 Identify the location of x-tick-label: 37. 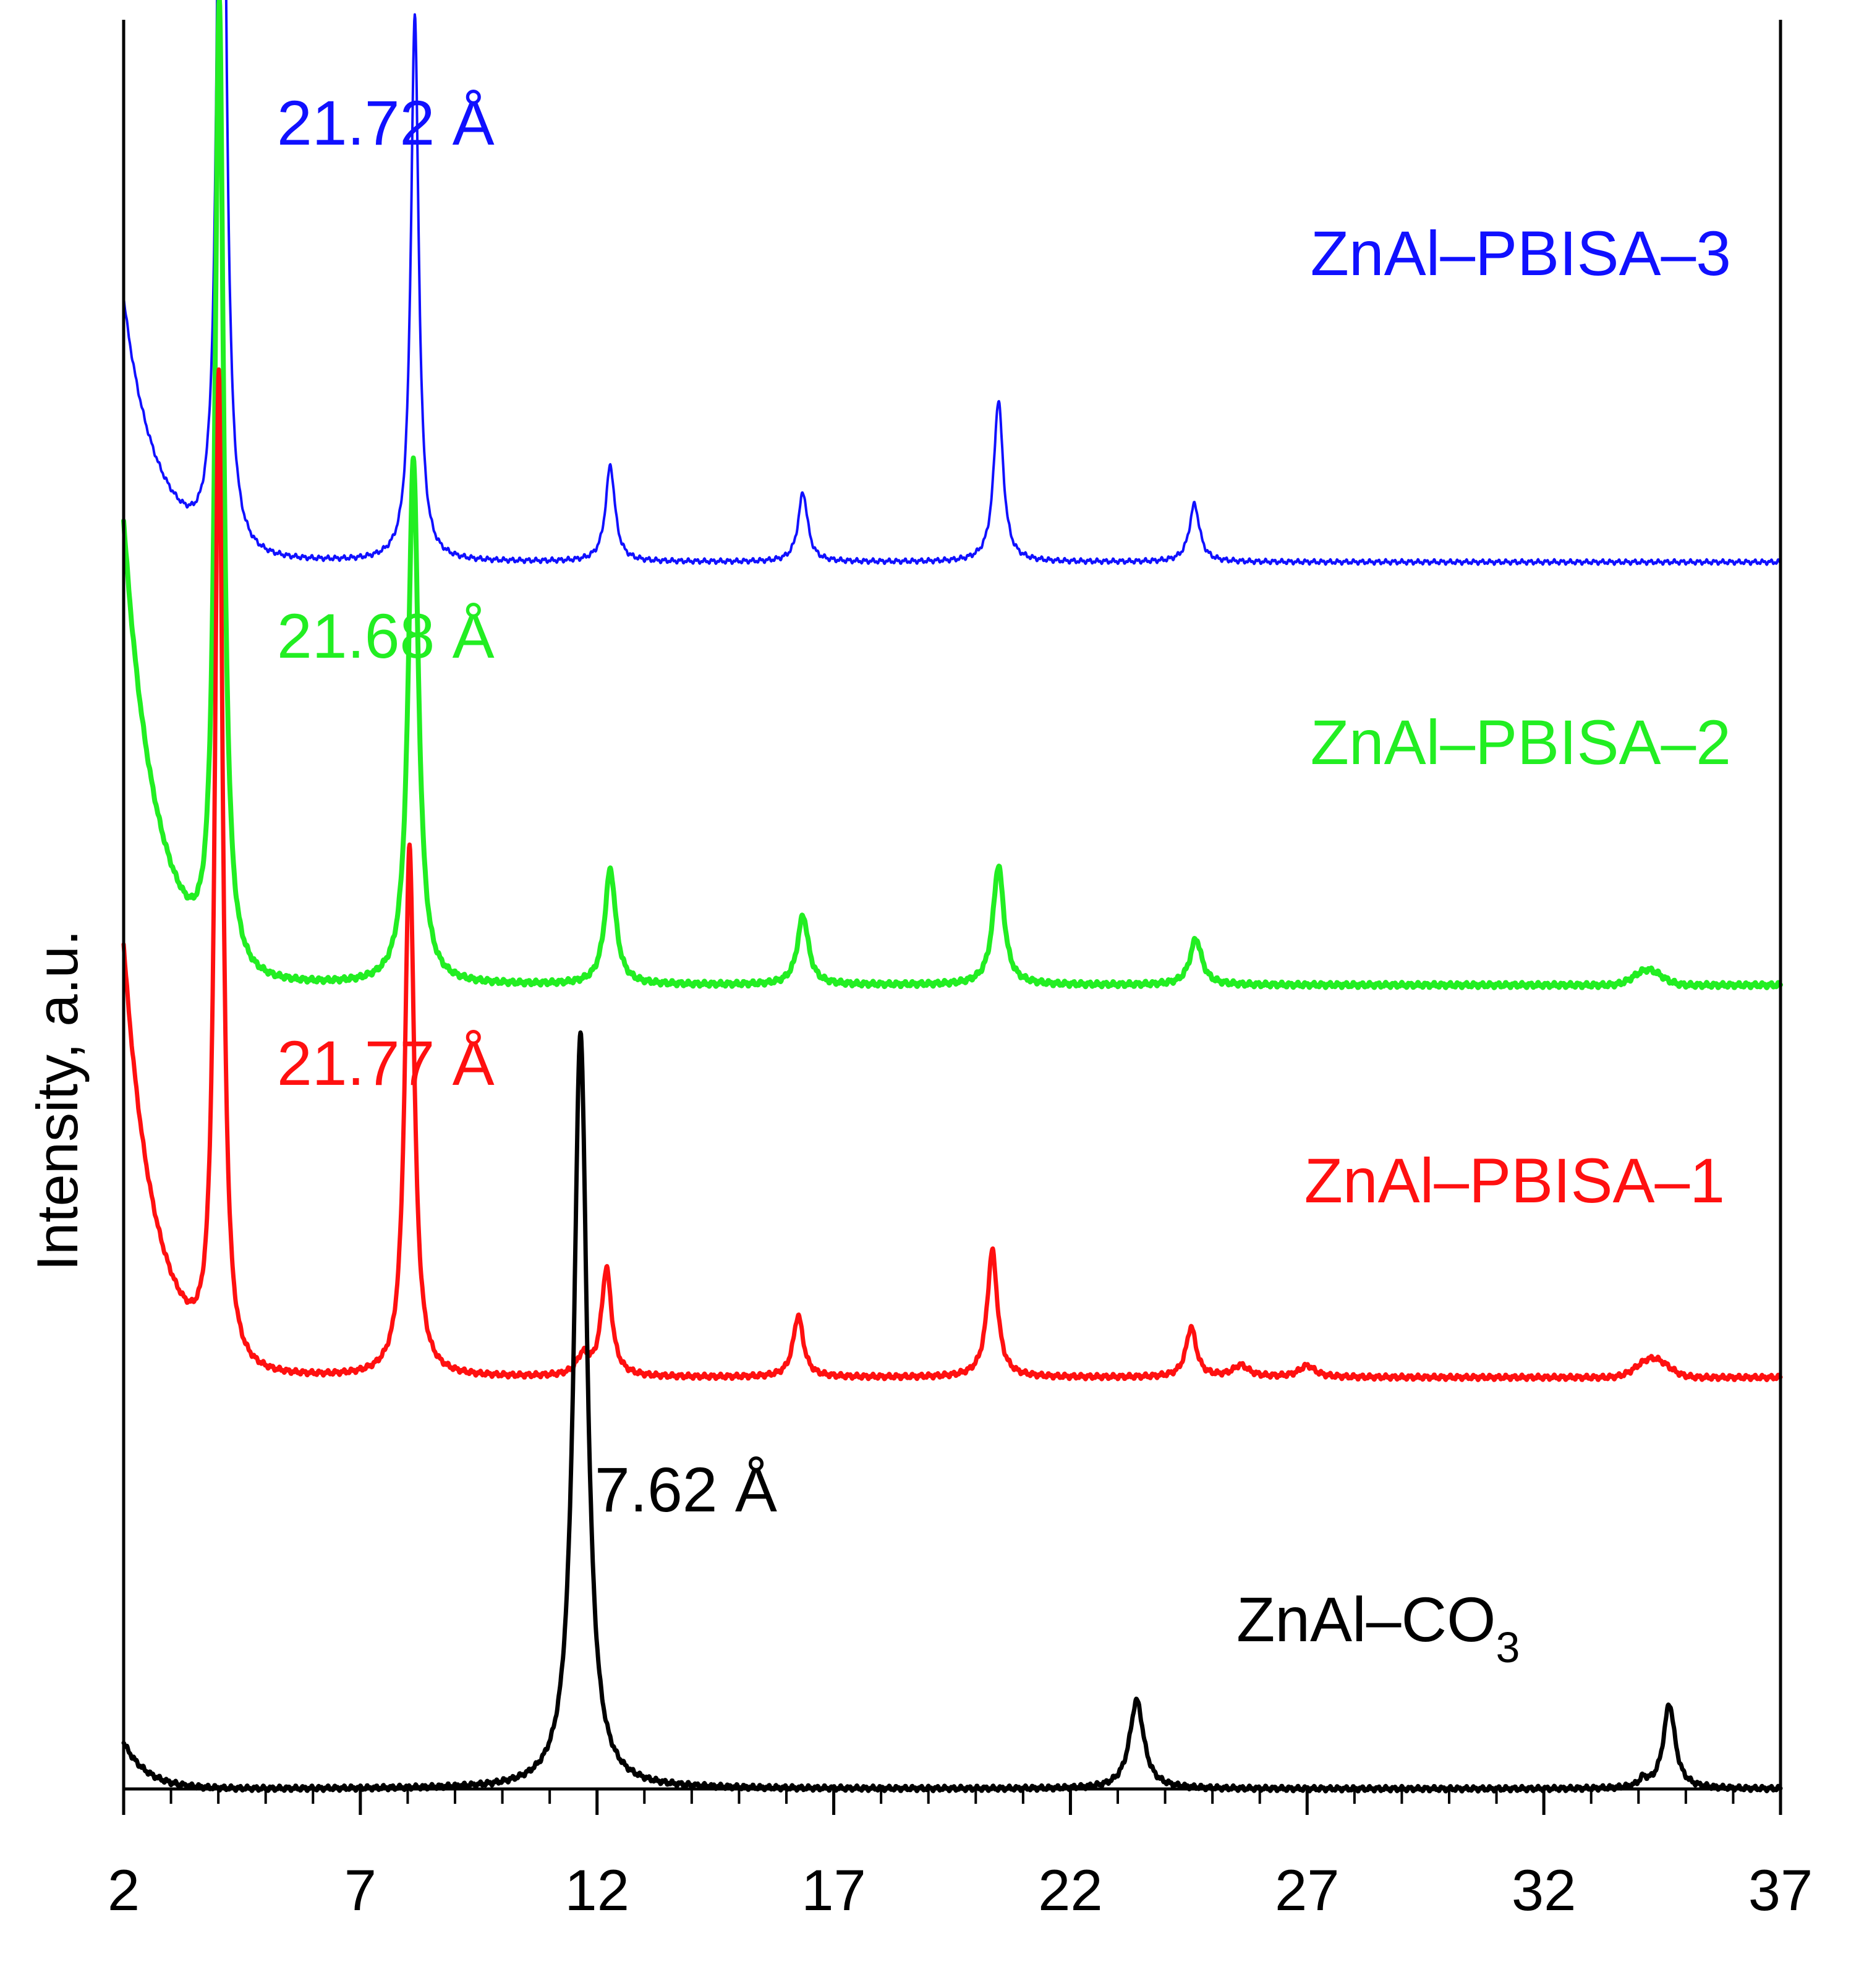
(1781, 1890).